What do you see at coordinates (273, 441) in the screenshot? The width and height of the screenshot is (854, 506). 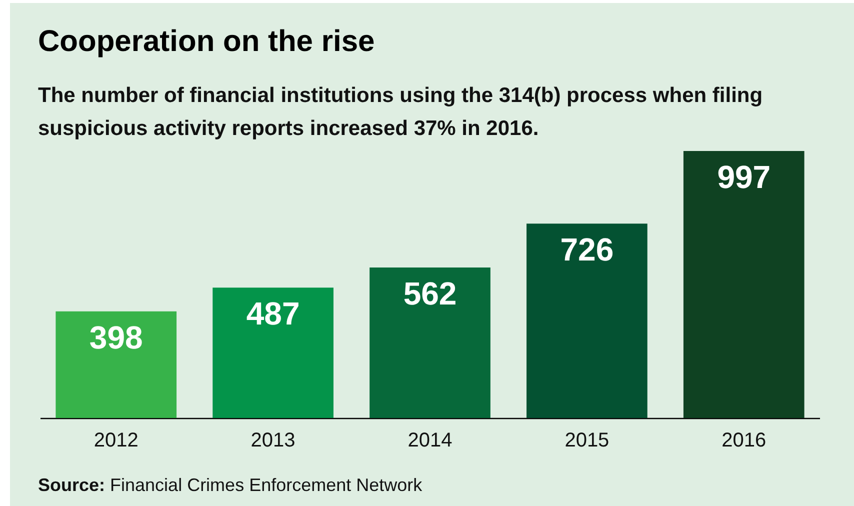 I see `x-tick-label: 2013` at bounding box center [273, 441].